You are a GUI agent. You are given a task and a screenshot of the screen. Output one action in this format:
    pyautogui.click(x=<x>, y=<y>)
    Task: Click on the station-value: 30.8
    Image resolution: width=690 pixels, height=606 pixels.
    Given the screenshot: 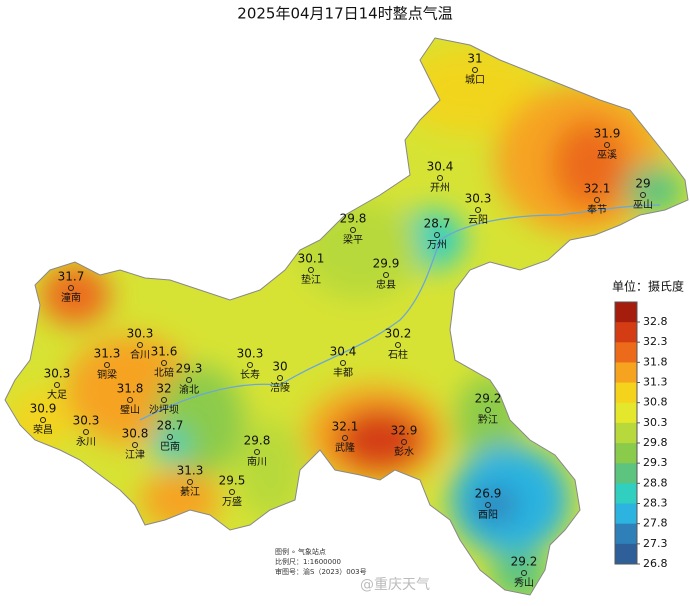 What is the action you would take?
    pyautogui.click(x=135, y=434)
    